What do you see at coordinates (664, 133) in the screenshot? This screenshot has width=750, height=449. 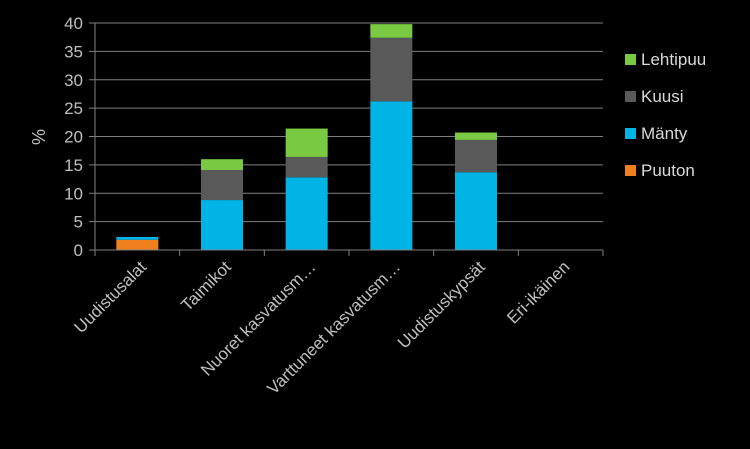 I see `legend-label: Mänty` at bounding box center [664, 133].